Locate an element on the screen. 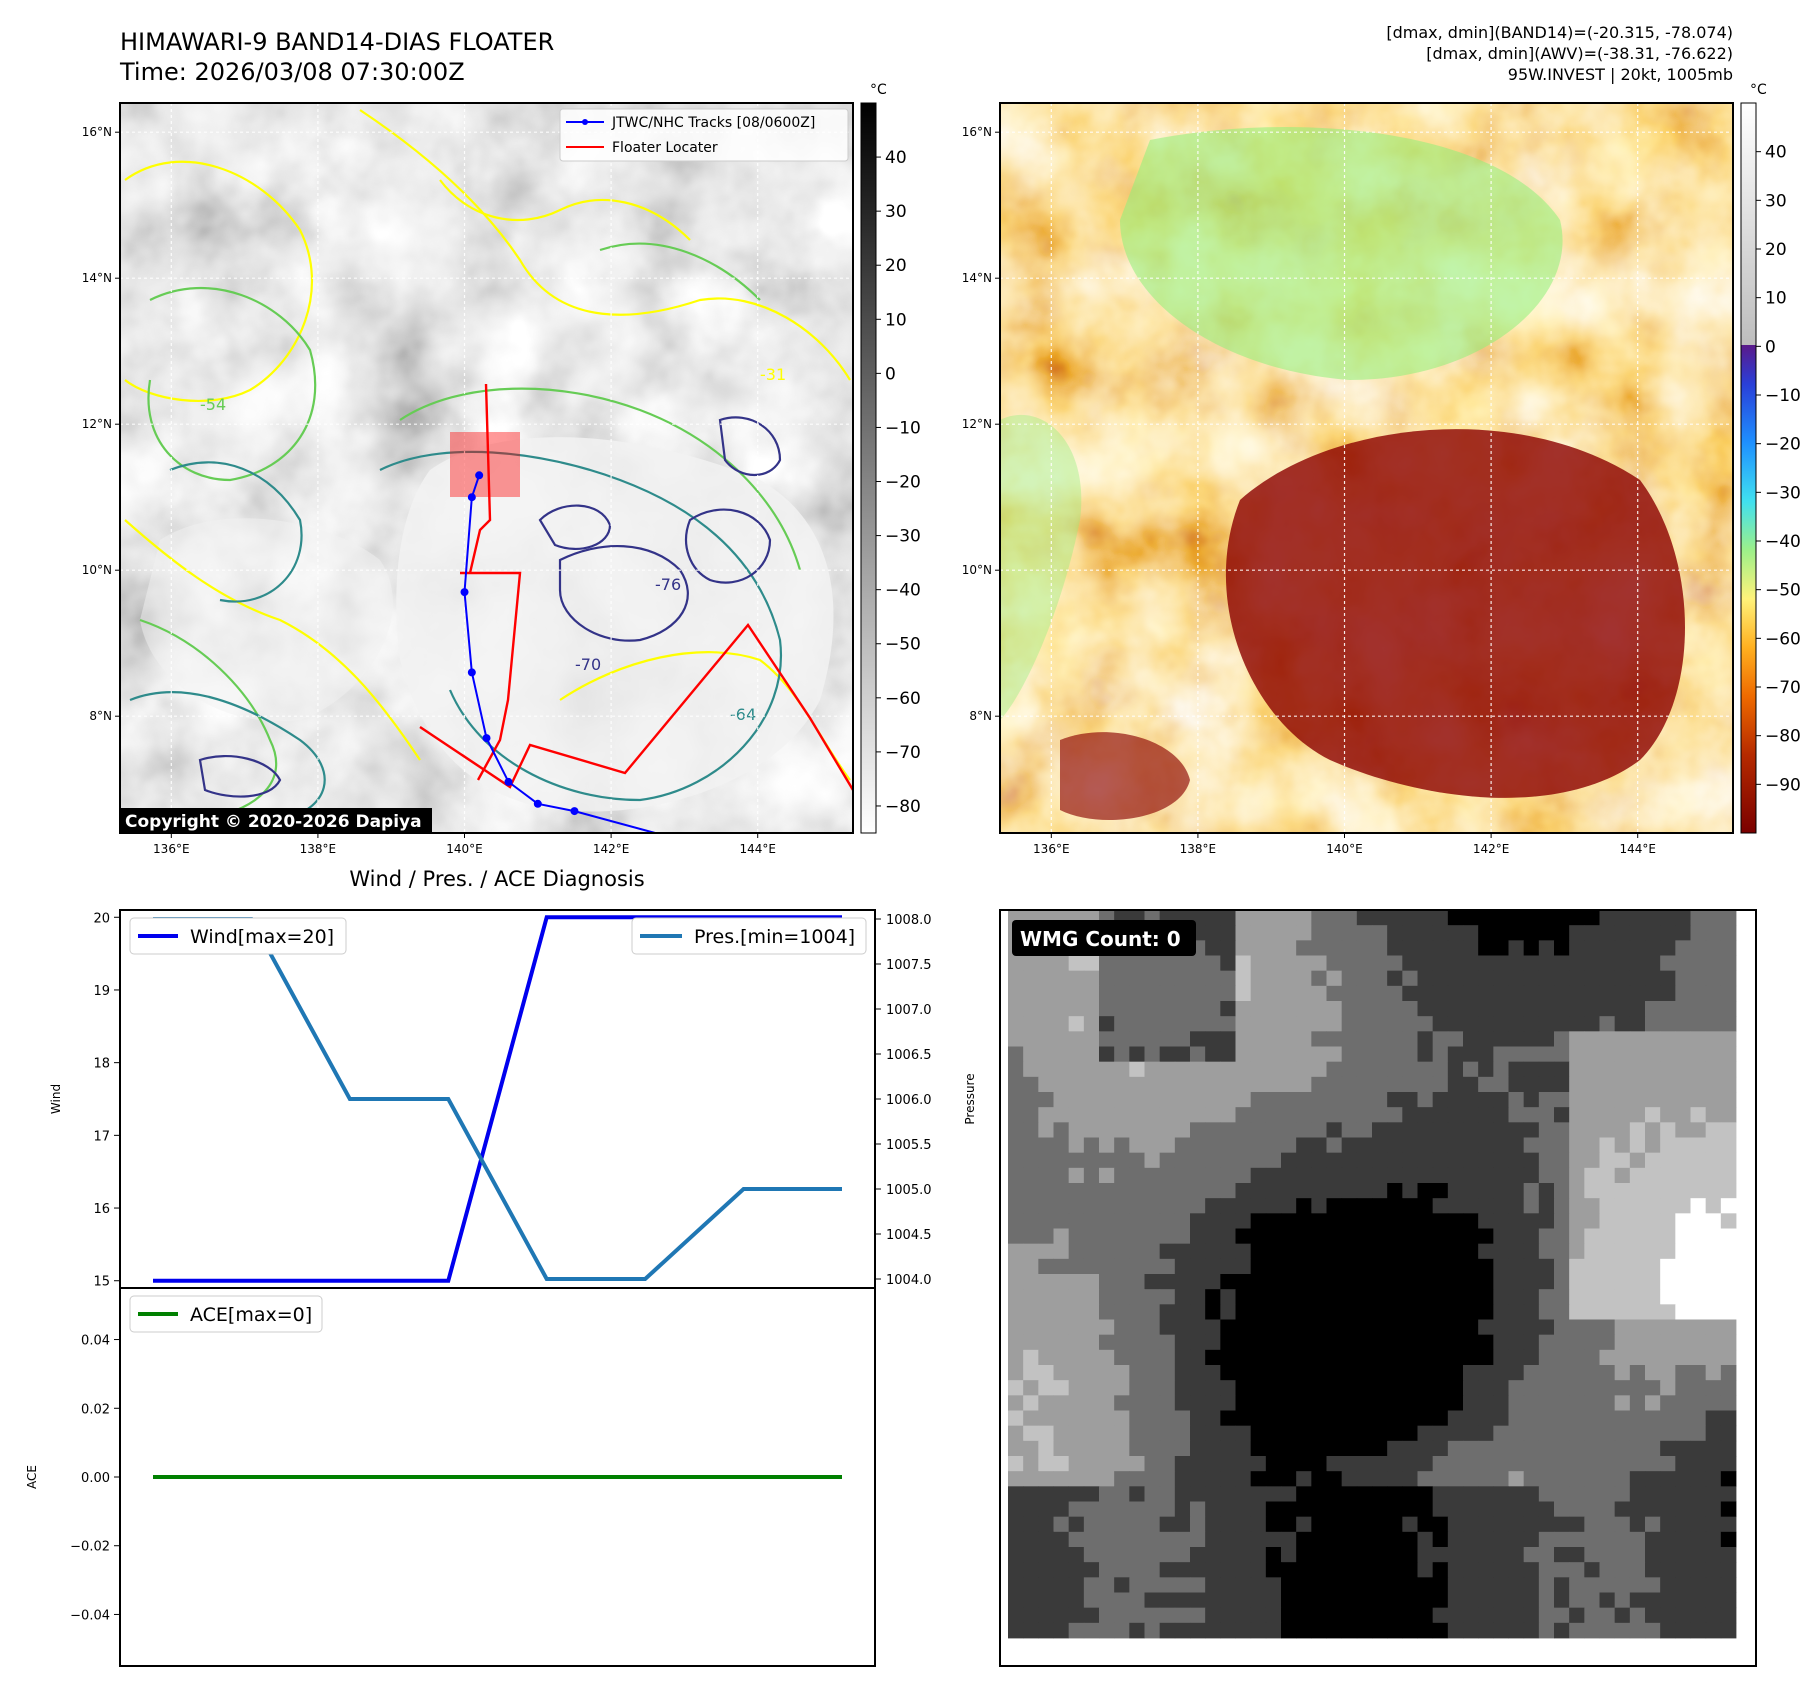 The height and width of the screenshot is (1690, 1813). wmg-count-label: WMG Count: 0 is located at coordinates (1100, 939).